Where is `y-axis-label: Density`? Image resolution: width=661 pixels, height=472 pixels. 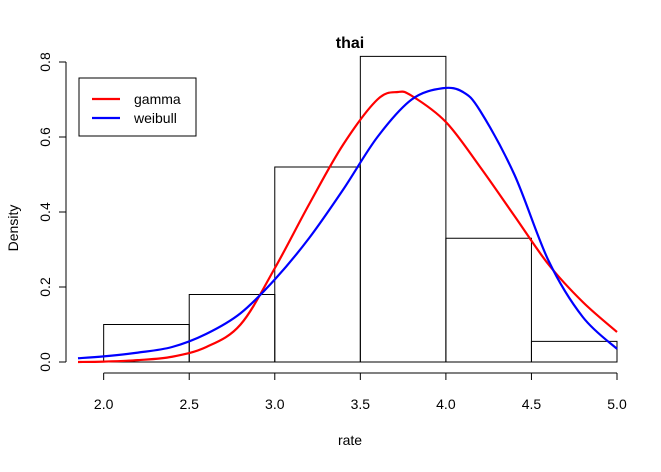 y-axis-label: Density is located at coordinates (13, 228).